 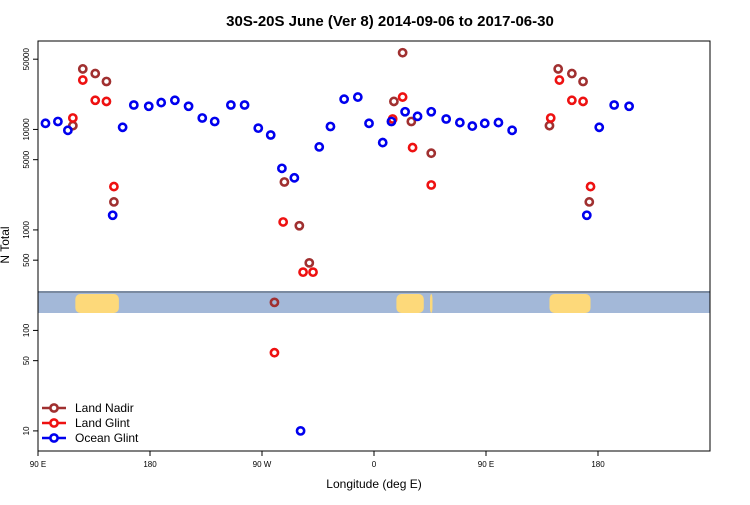 What do you see at coordinates (26, 330) in the screenshot?
I see `y-tick-label: 100` at bounding box center [26, 330].